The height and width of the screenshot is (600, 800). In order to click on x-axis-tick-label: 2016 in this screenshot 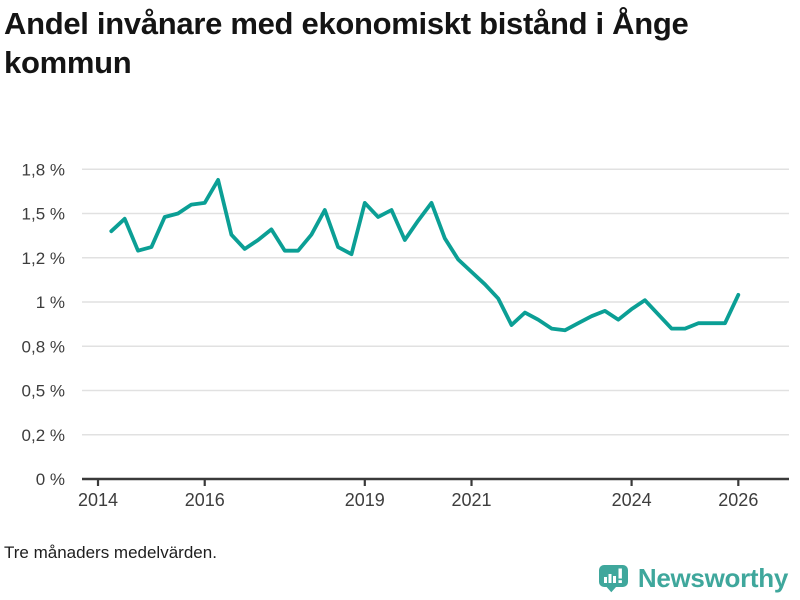, I will do `click(205, 500)`.